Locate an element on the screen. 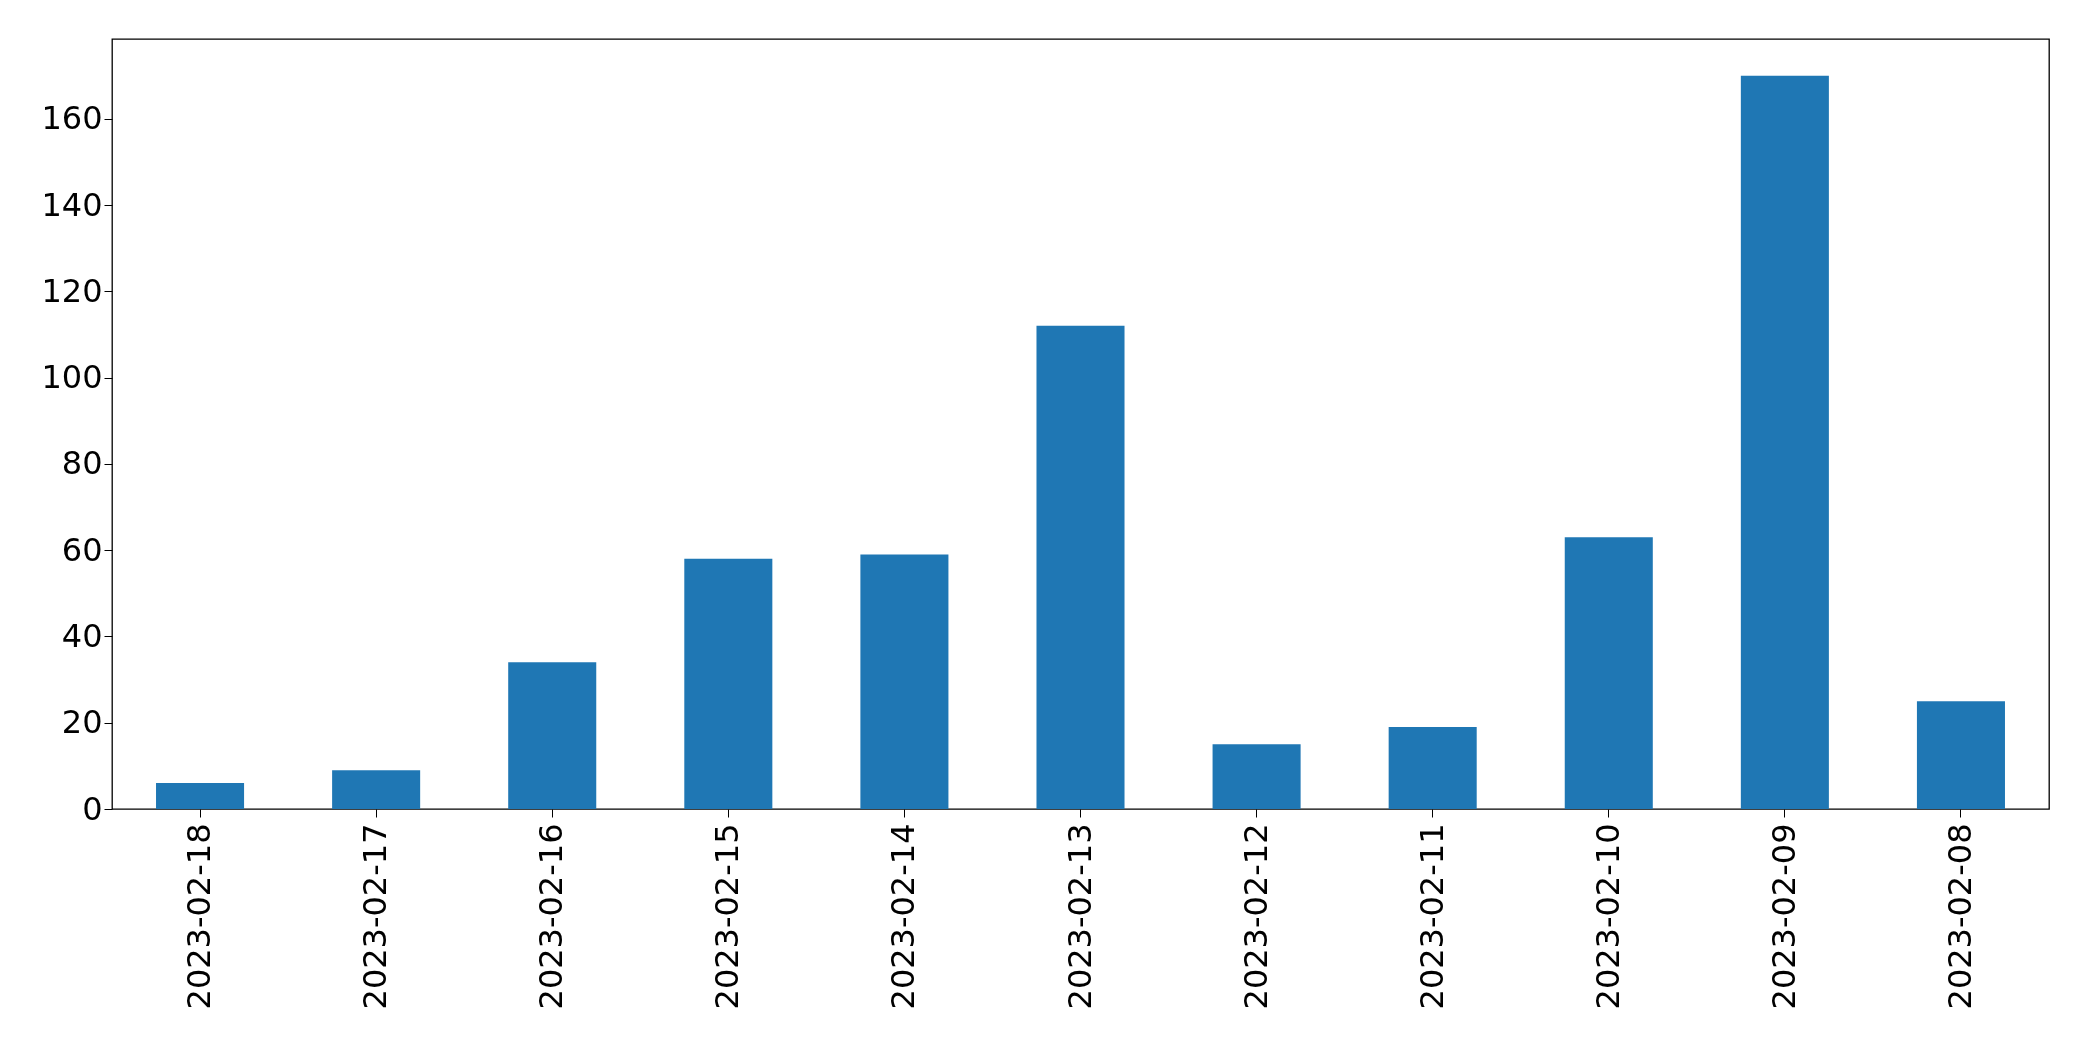 This screenshot has height=1061, width=2093. y-tick-label: 100 is located at coordinates (72, 377).